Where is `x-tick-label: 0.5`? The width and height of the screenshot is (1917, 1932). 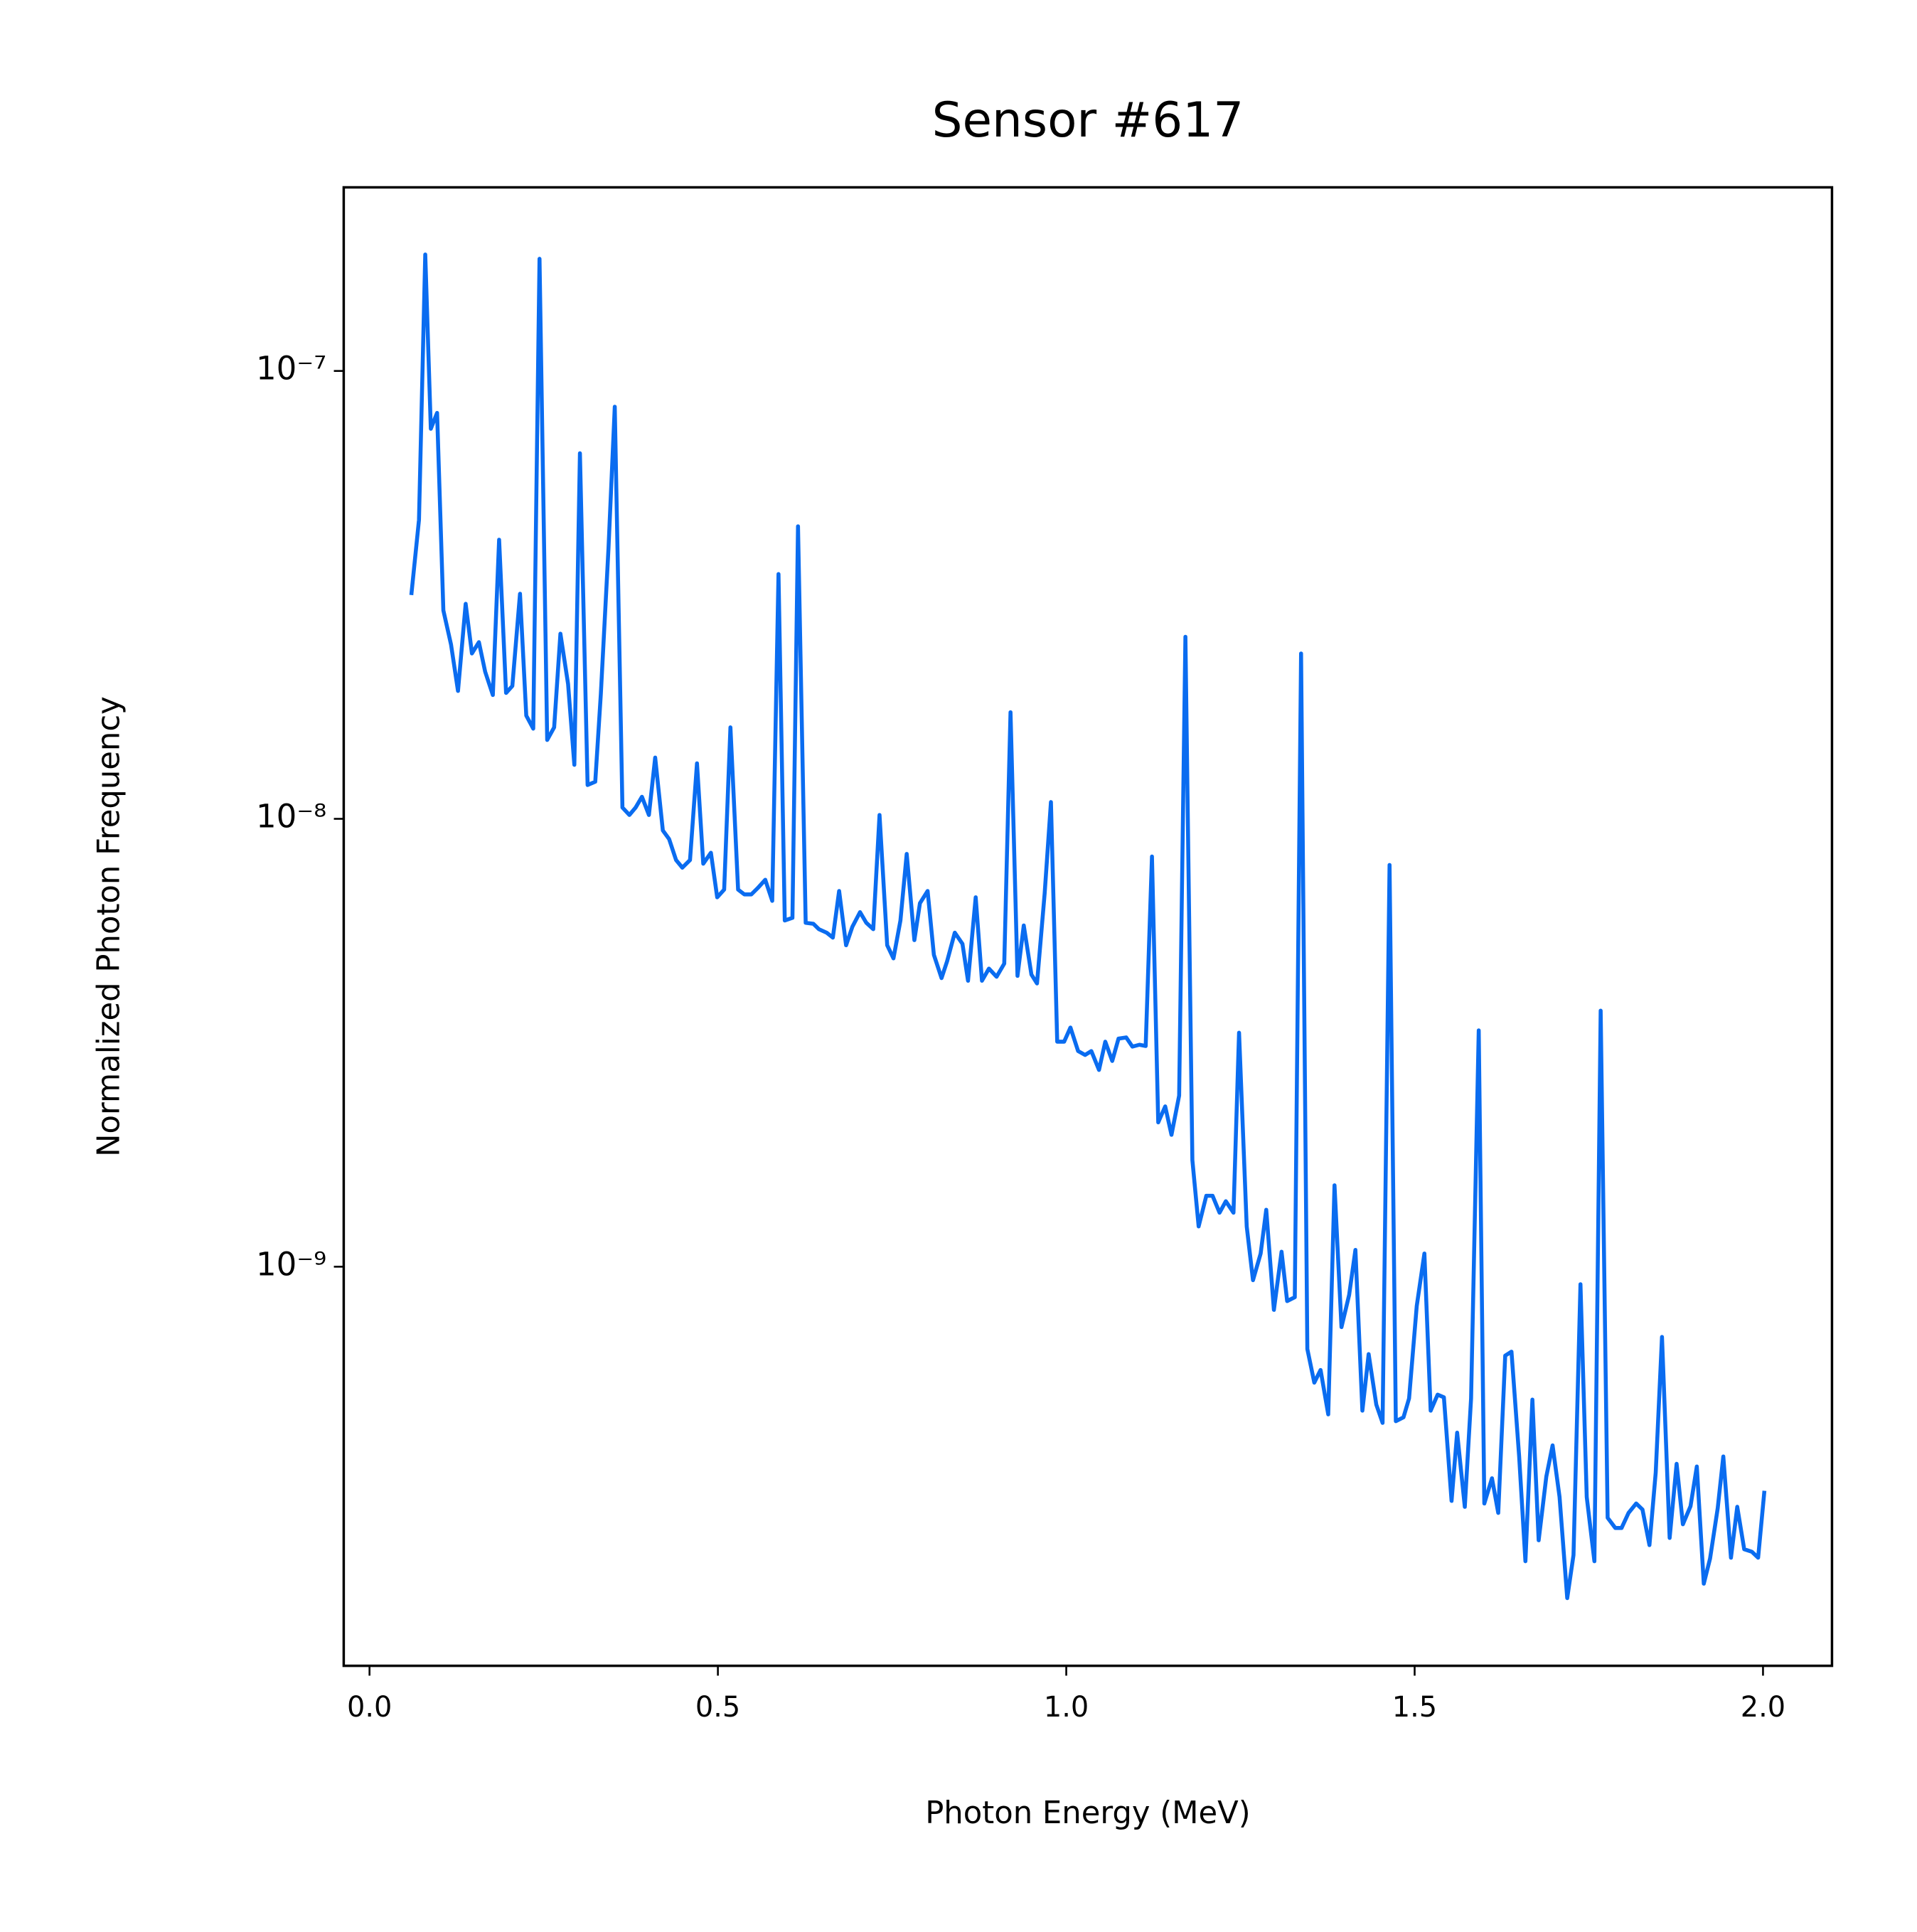
x-tick-label: 0.5 is located at coordinates (717, 1707).